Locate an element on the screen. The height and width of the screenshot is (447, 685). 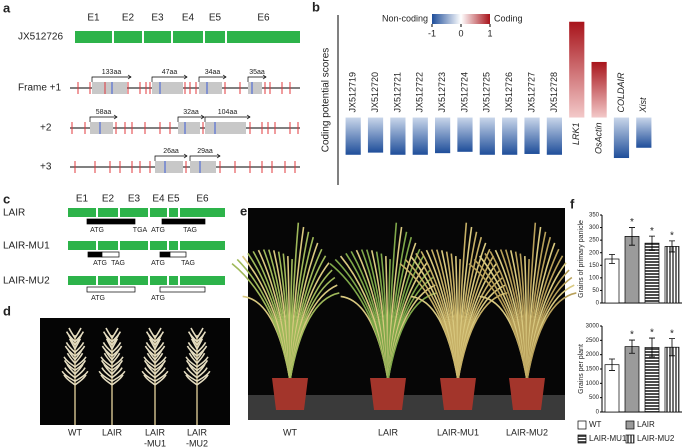
category-label: JX512725 is located at coordinates (487, 92).